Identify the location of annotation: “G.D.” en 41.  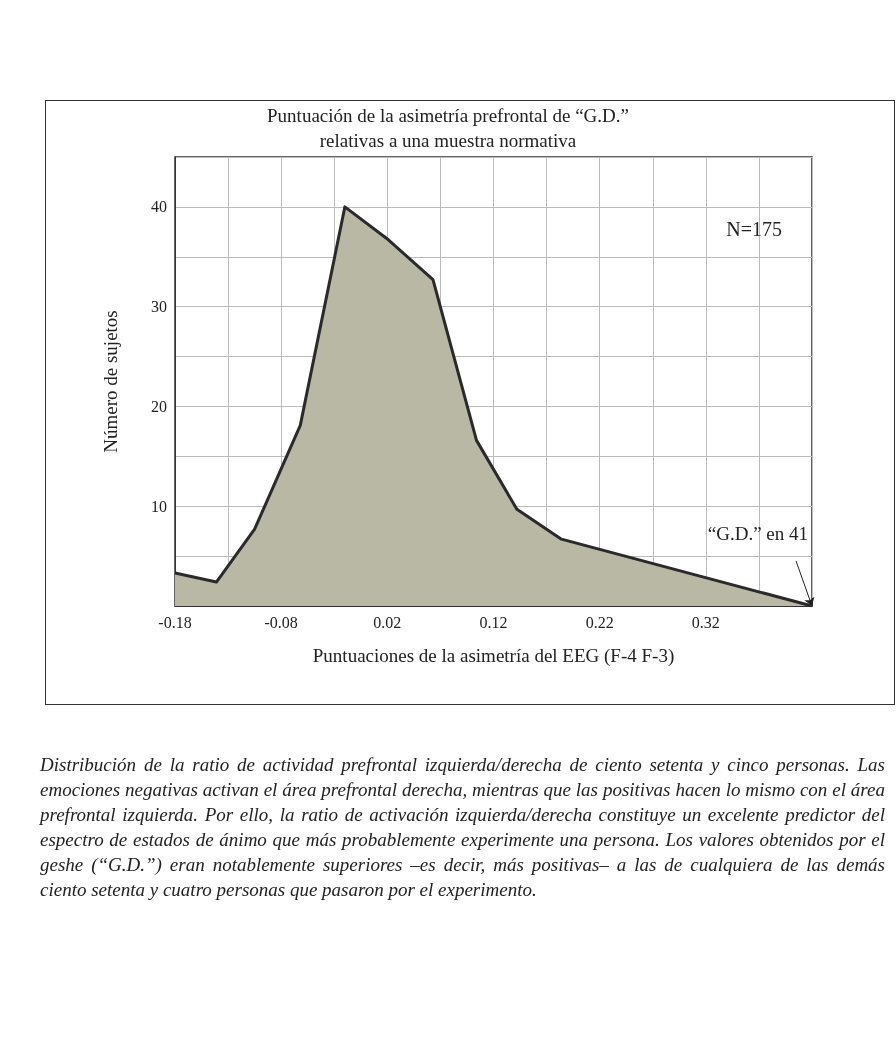
(758, 533).